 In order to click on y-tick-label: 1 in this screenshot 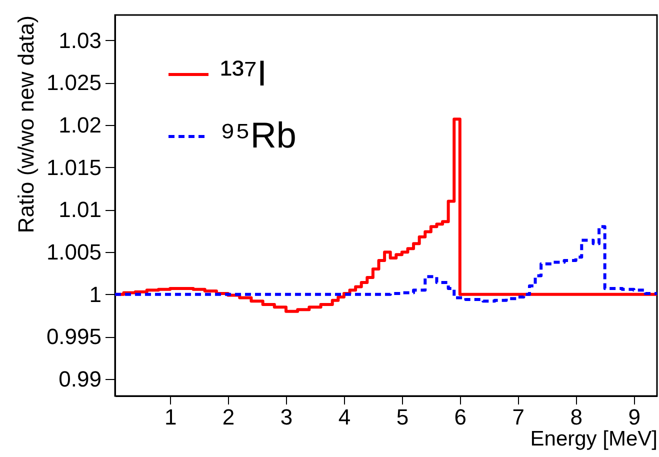, I will do `click(95, 294)`.